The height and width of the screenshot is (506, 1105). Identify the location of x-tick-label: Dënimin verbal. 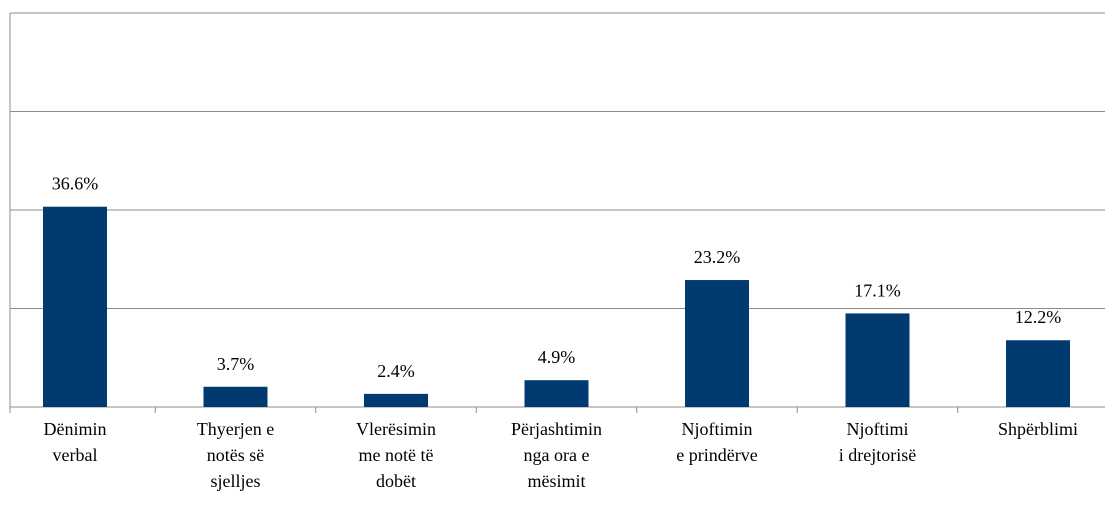
(75, 442).